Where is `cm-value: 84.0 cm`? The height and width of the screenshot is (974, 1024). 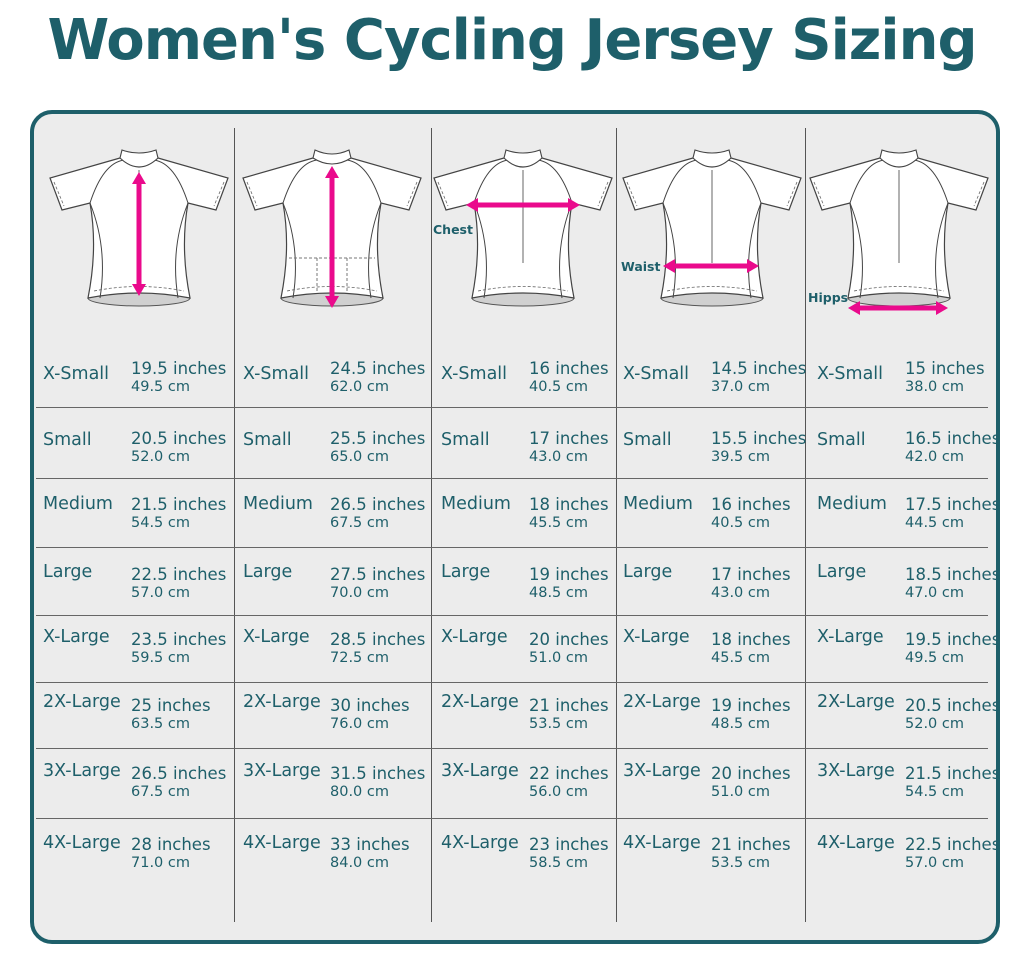 cm-value: 84.0 cm is located at coordinates (359, 863).